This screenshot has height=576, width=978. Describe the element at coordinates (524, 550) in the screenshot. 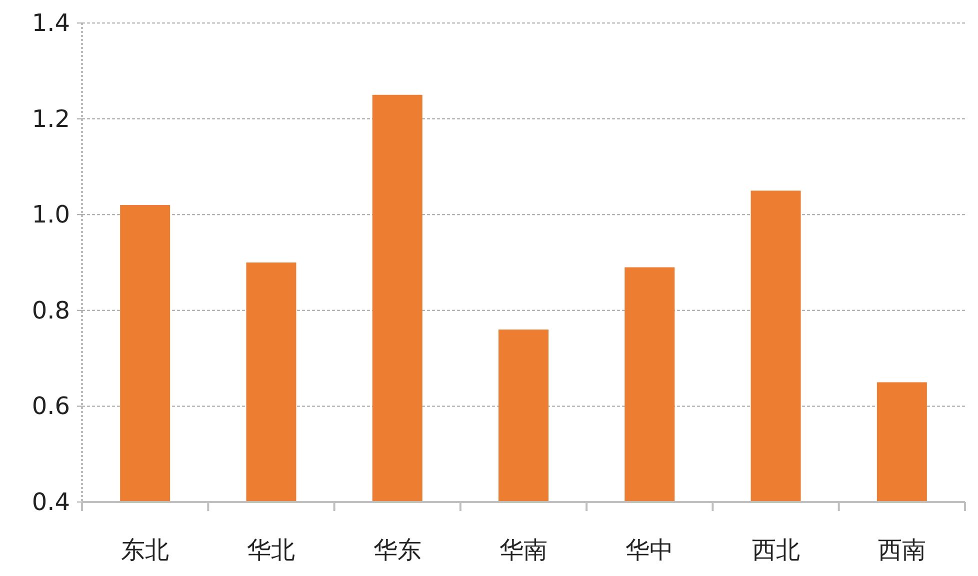

I see `x-tick-label: 华南` at that location.